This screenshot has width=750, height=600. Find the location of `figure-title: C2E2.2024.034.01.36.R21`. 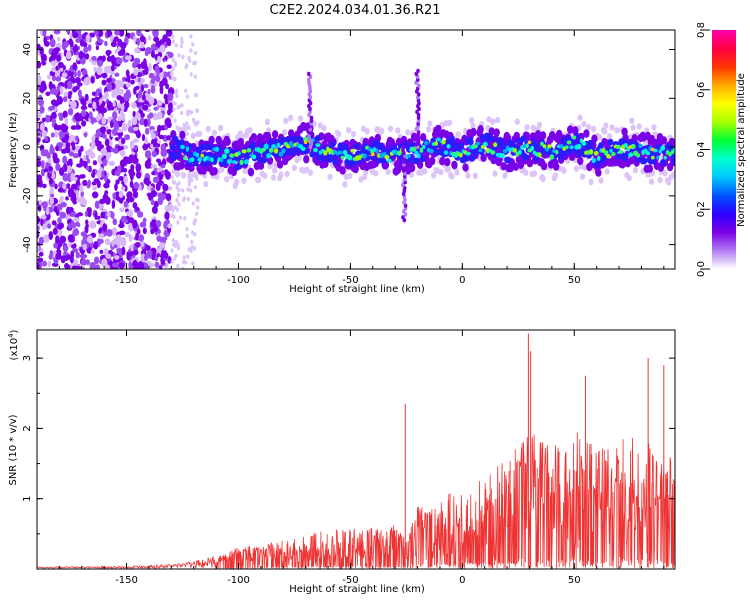

figure-title: C2E2.2024.034.01.36.R21 is located at coordinates (354, 10).